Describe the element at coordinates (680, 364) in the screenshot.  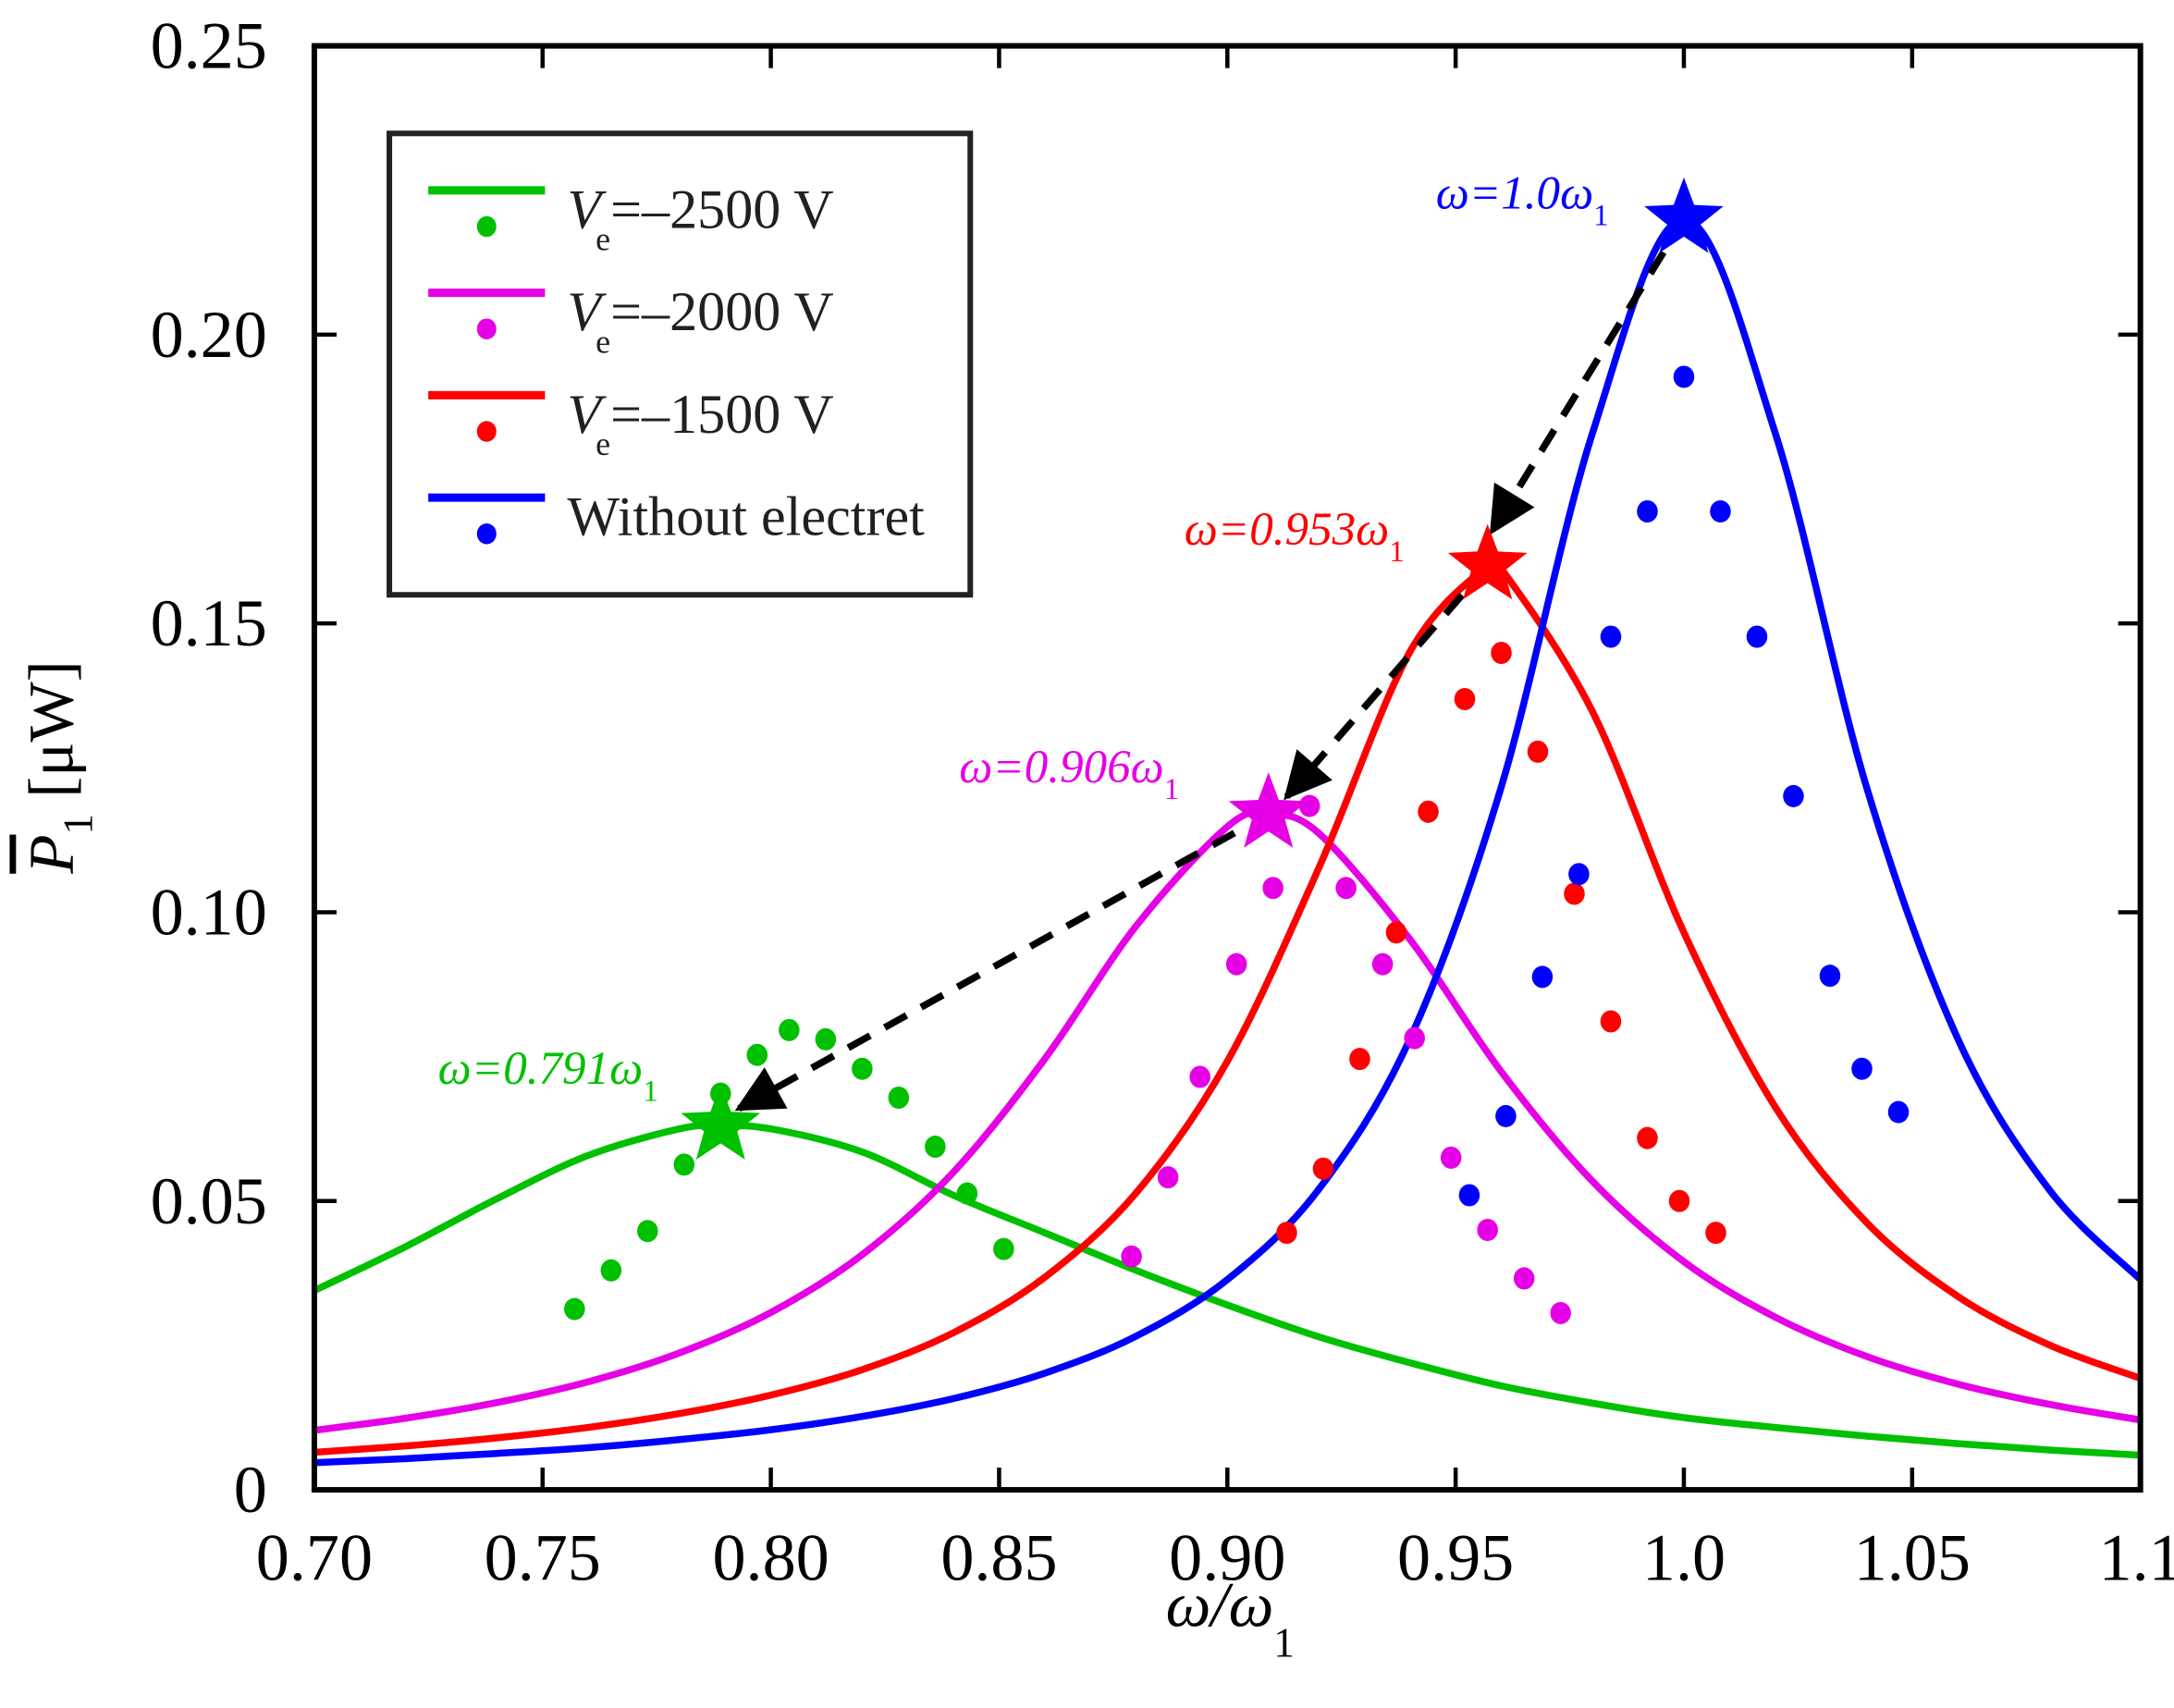
I see `legend-box` at that location.